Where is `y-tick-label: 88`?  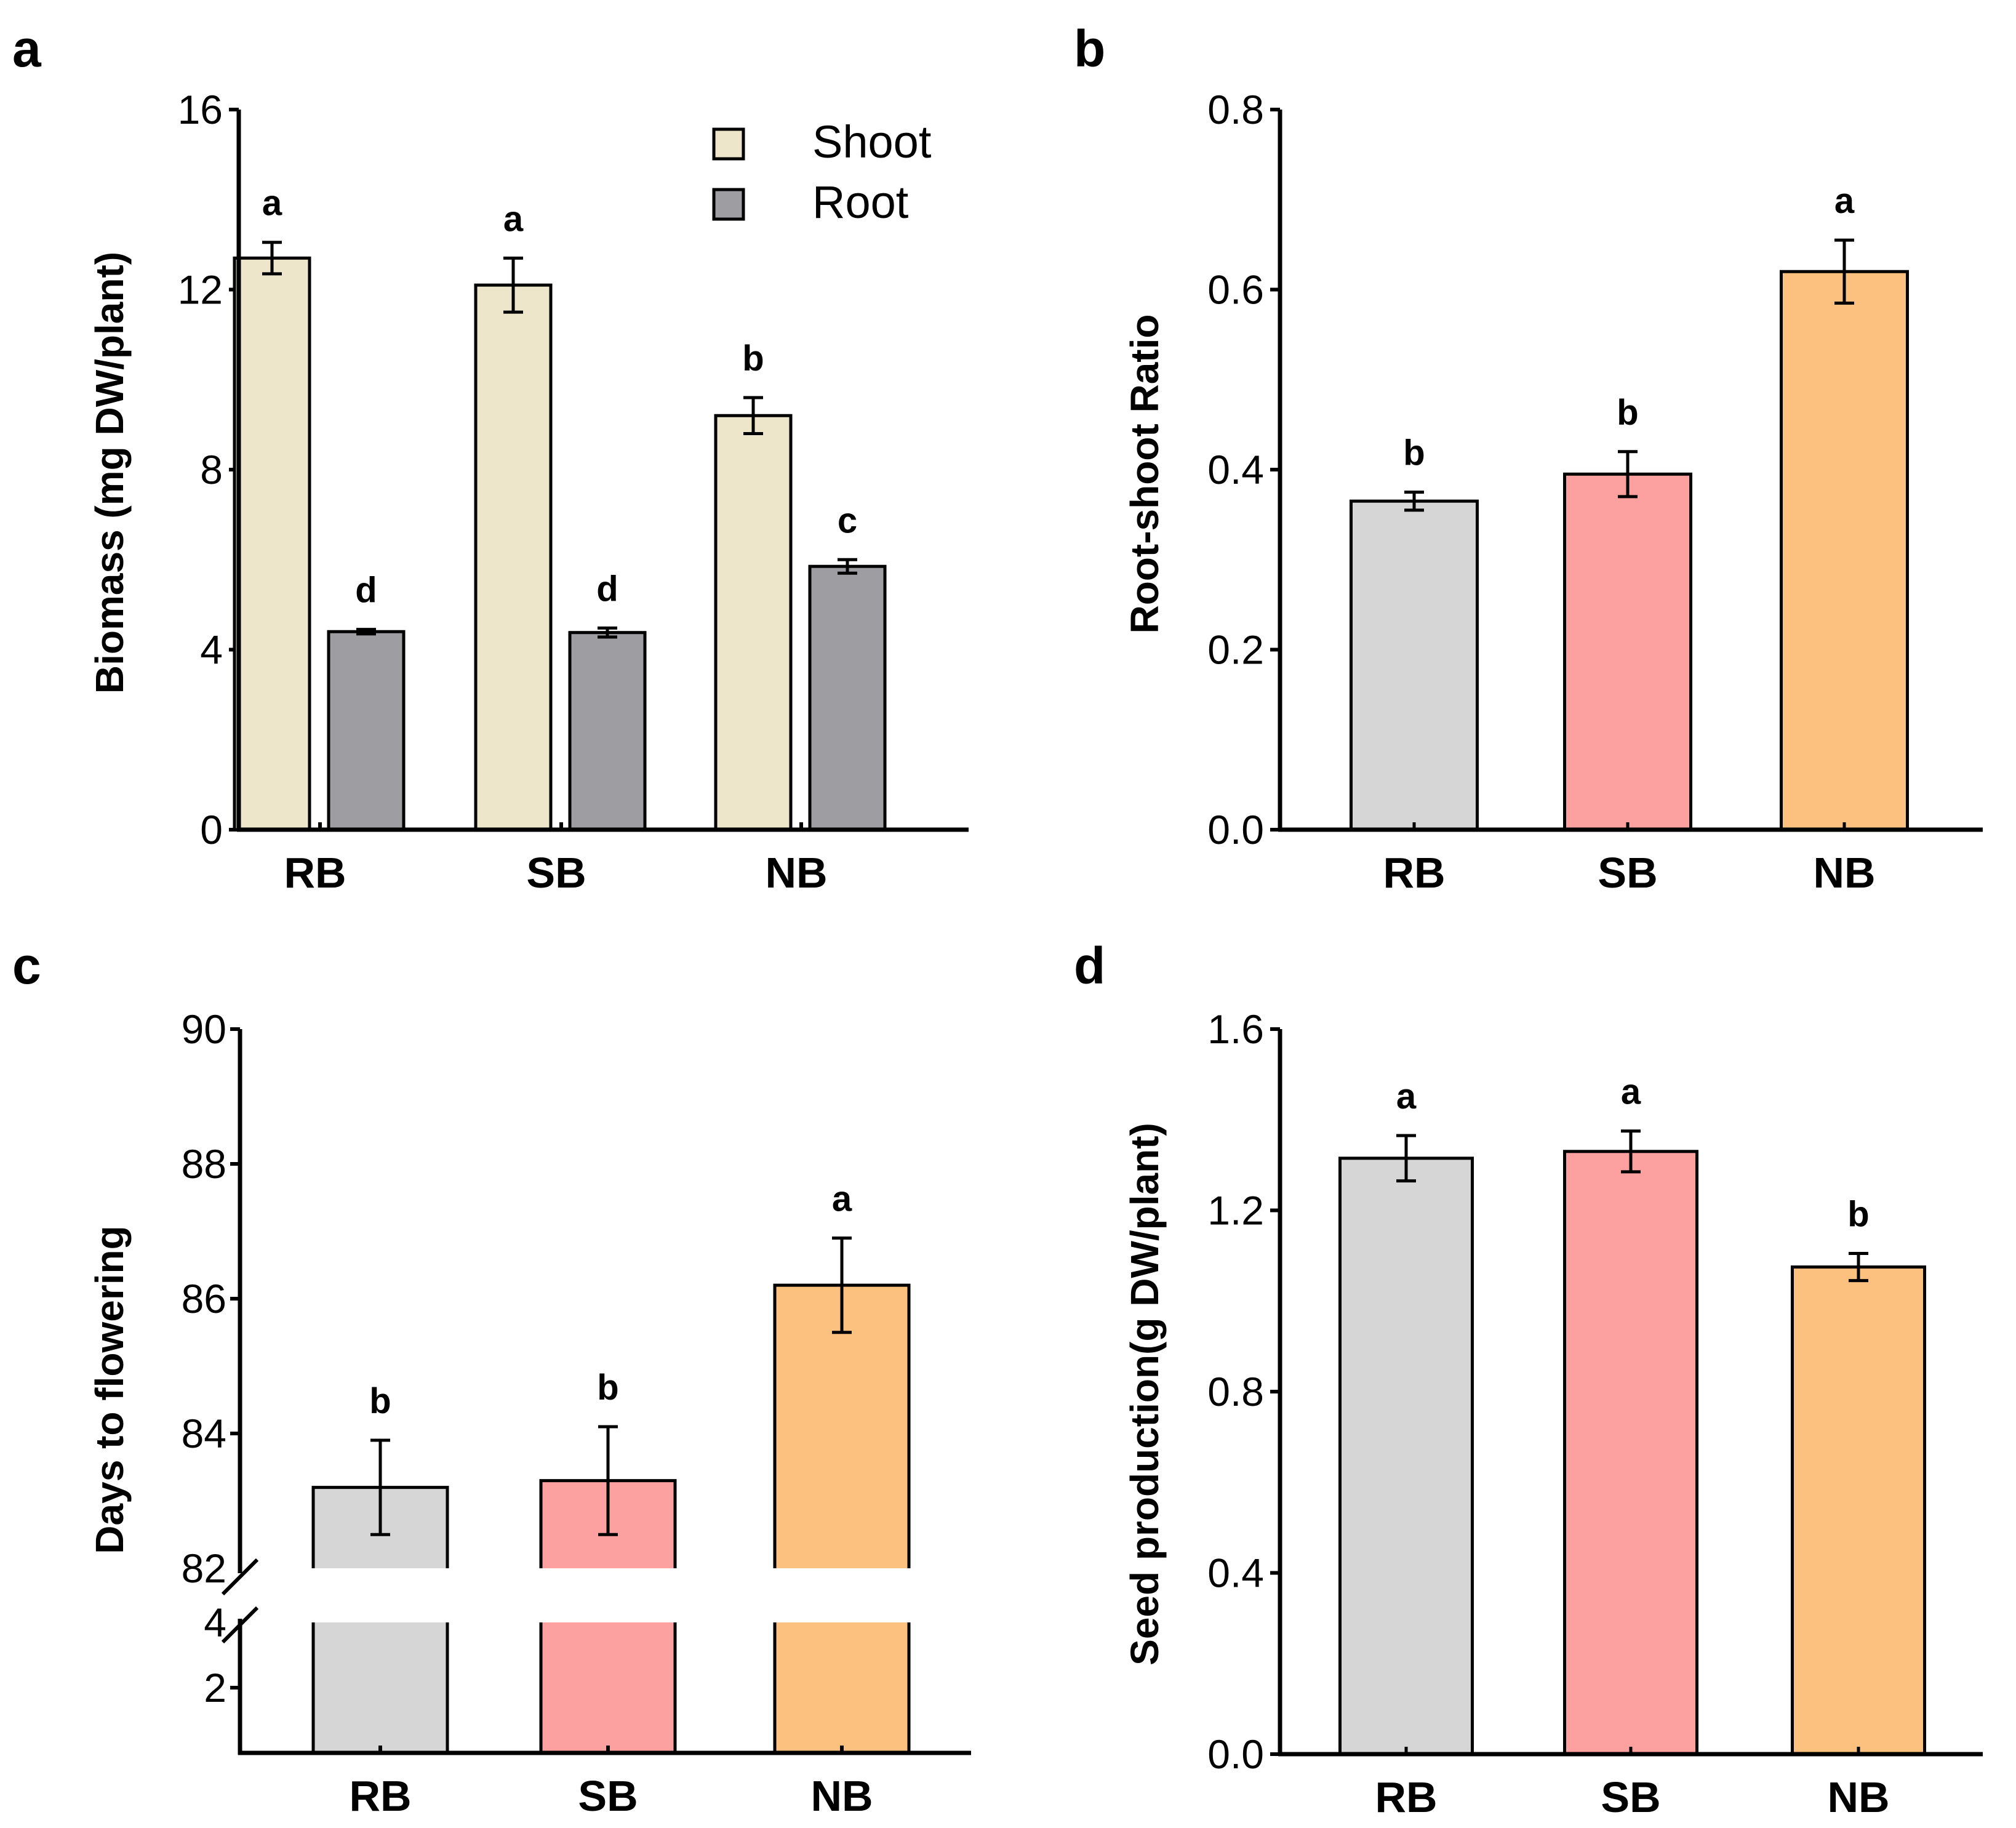
y-tick-label: 88 is located at coordinates (204, 1164).